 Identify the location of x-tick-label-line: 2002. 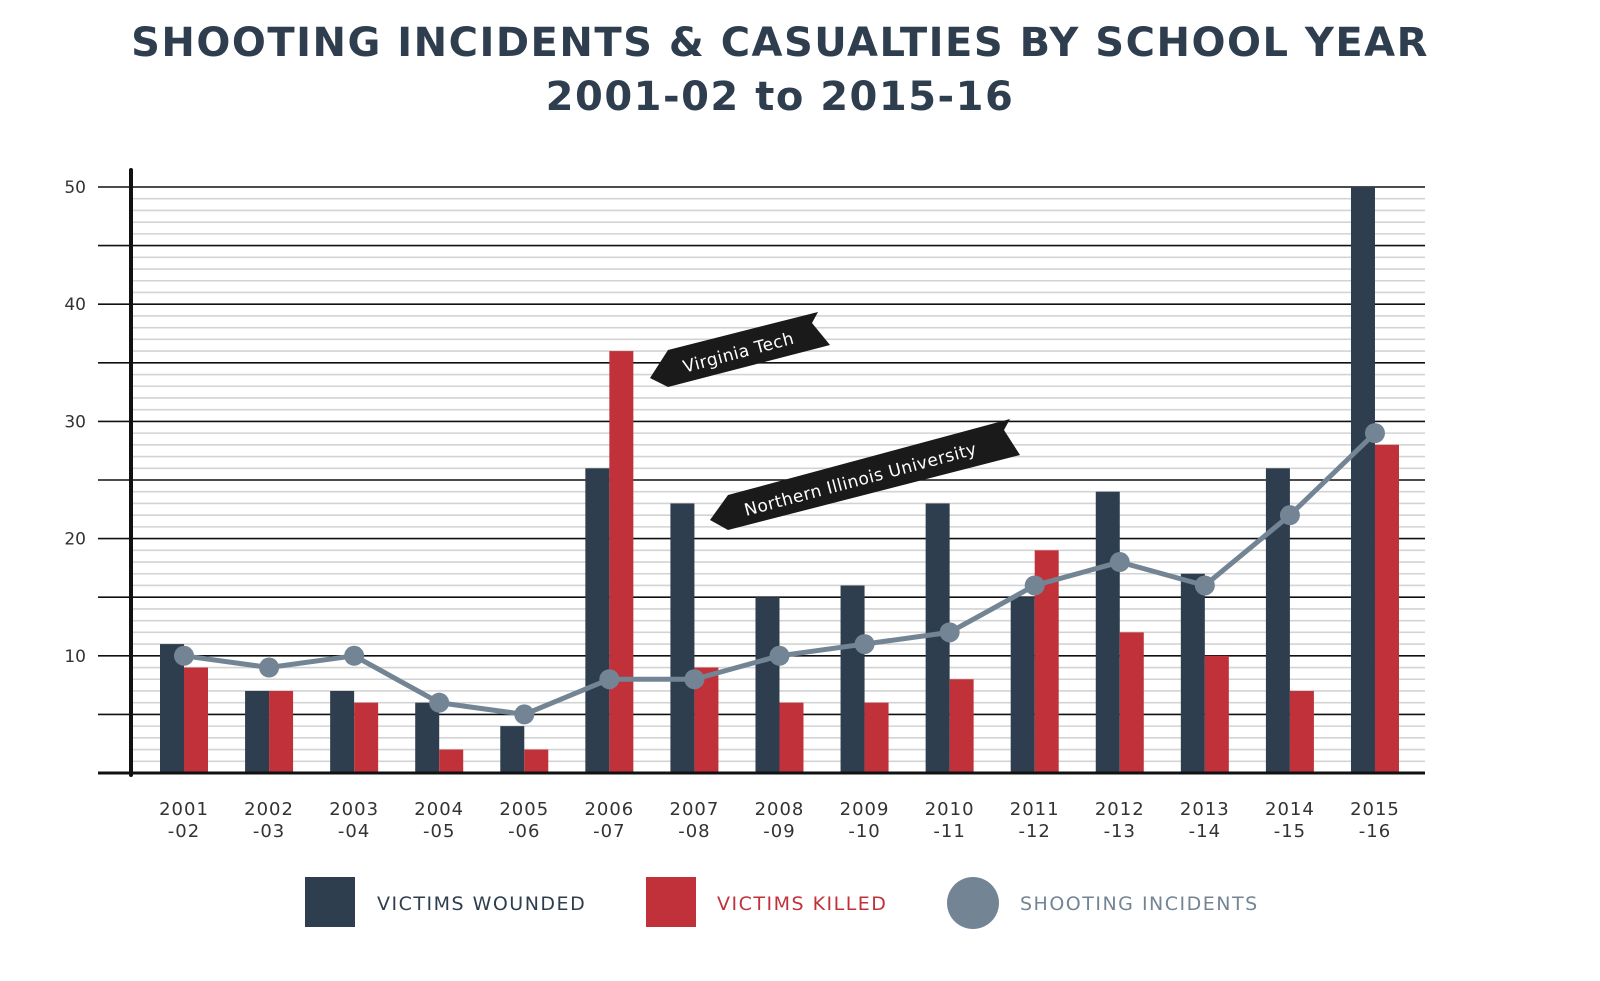
(269, 809).